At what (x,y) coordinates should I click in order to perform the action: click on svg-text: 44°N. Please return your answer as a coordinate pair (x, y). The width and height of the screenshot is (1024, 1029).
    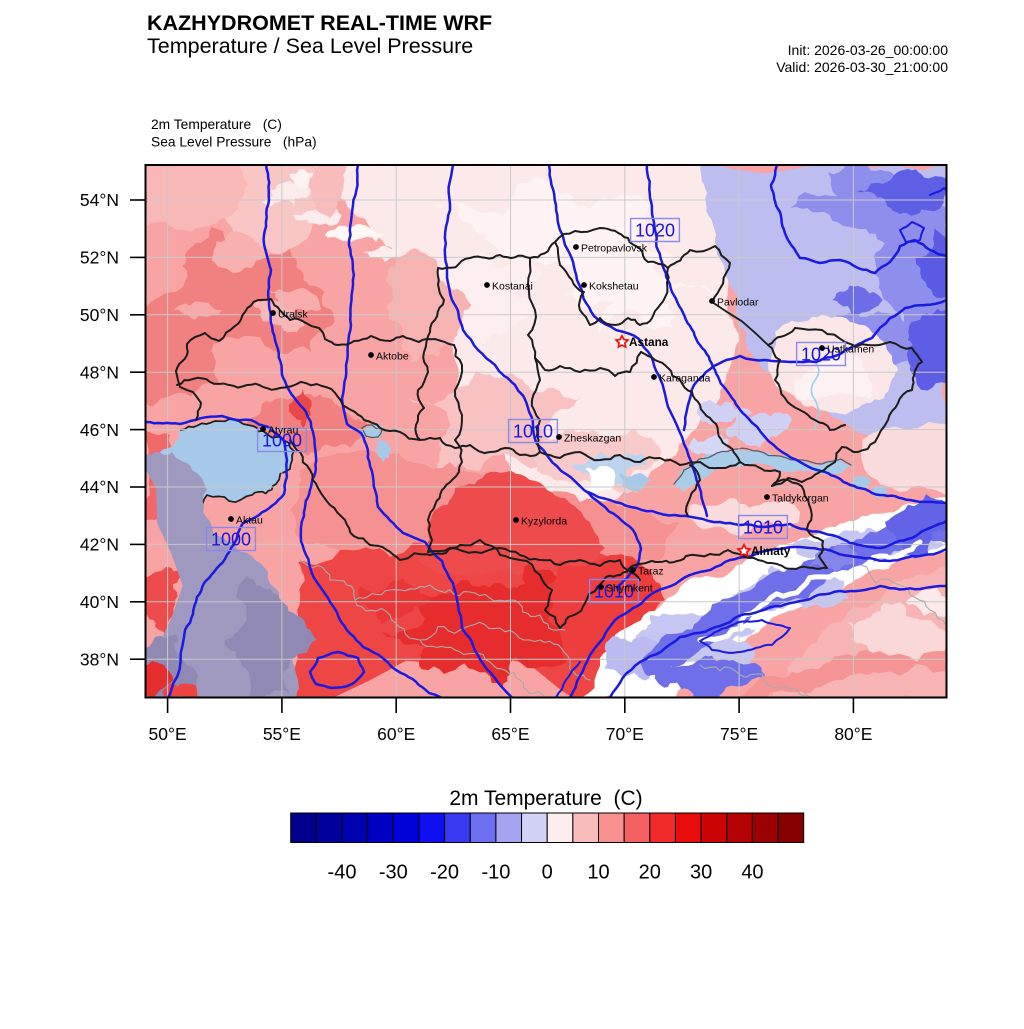
    Looking at the image, I should click on (99, 487).